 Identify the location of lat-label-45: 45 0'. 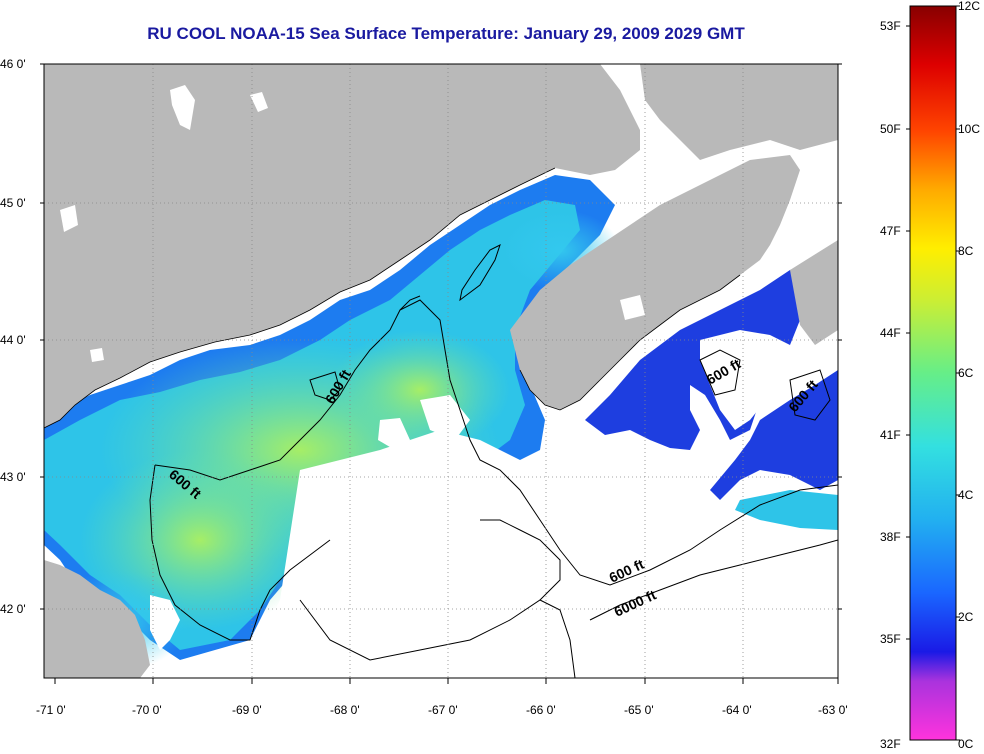
(13, 203).